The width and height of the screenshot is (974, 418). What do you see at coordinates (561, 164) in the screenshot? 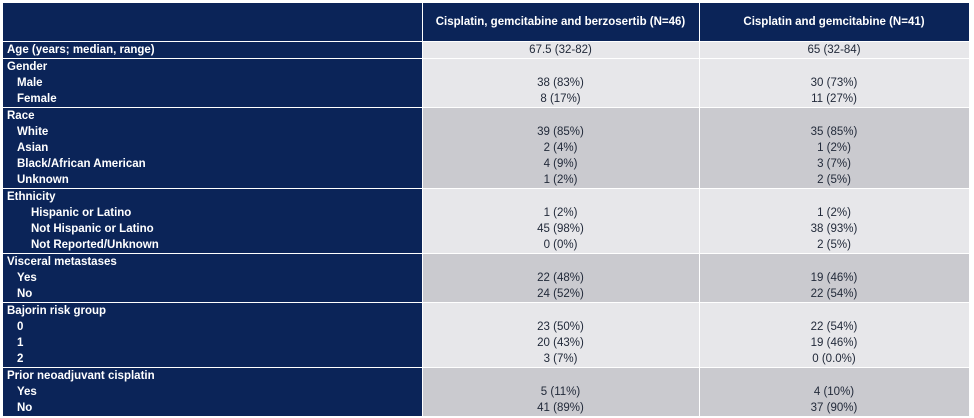
I see `value-cell-berzosertib-arm: 4 (9%)` at bounding box center [561, 164].